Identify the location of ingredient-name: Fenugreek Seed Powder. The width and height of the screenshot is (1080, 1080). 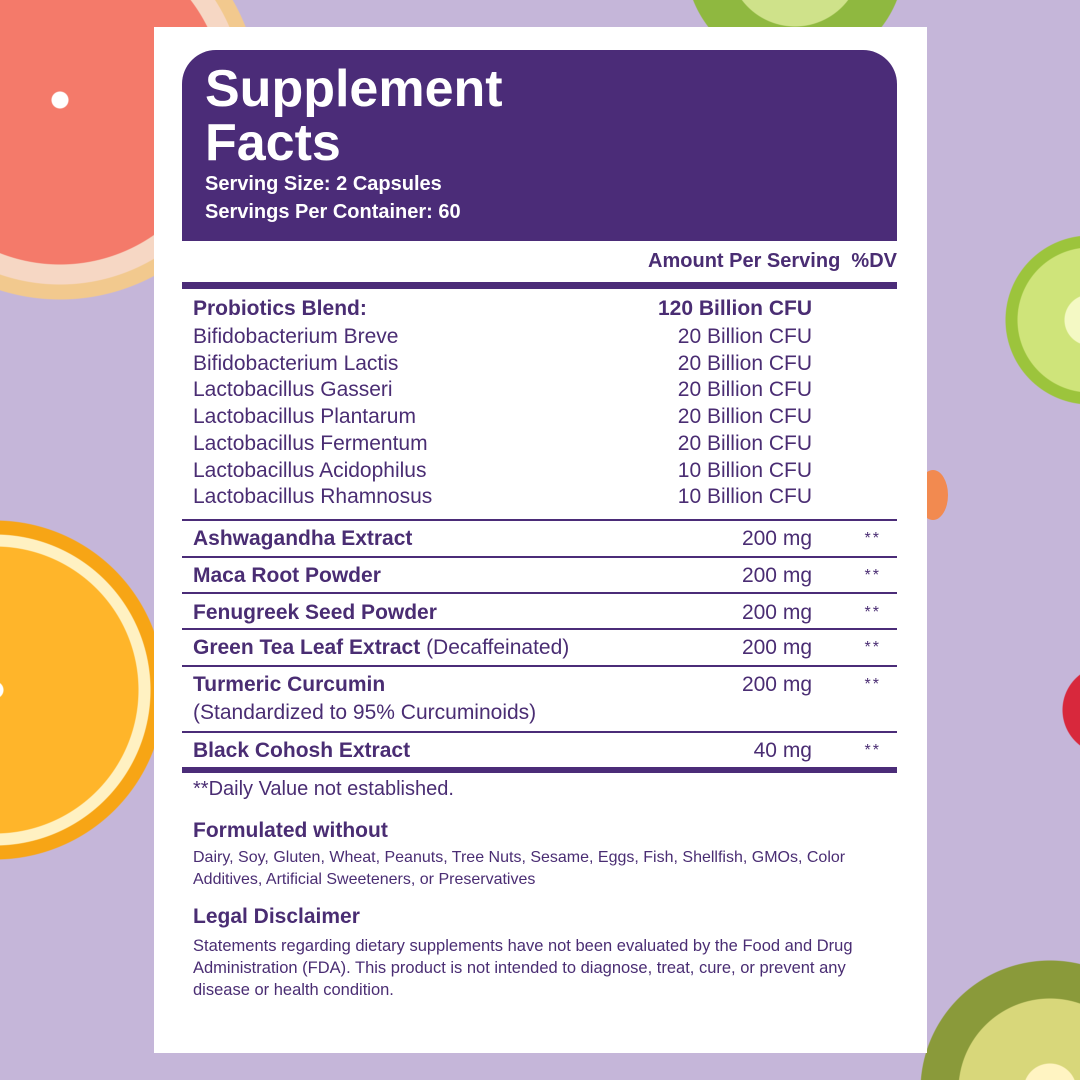
(315, 612).